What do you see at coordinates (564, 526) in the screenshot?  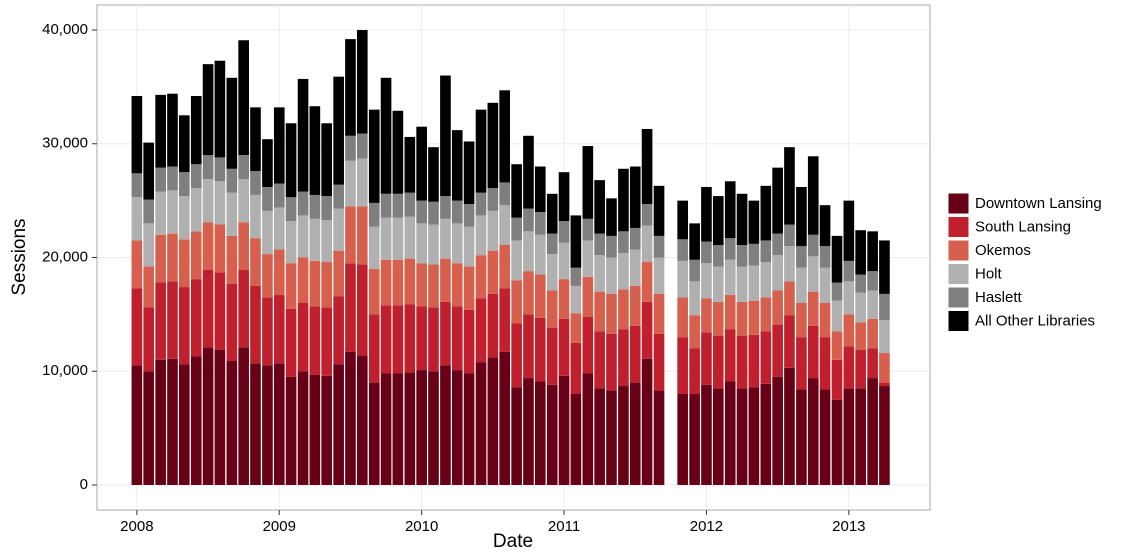 I see `x-tick-label: 2011` at bounding box center [564, 526].